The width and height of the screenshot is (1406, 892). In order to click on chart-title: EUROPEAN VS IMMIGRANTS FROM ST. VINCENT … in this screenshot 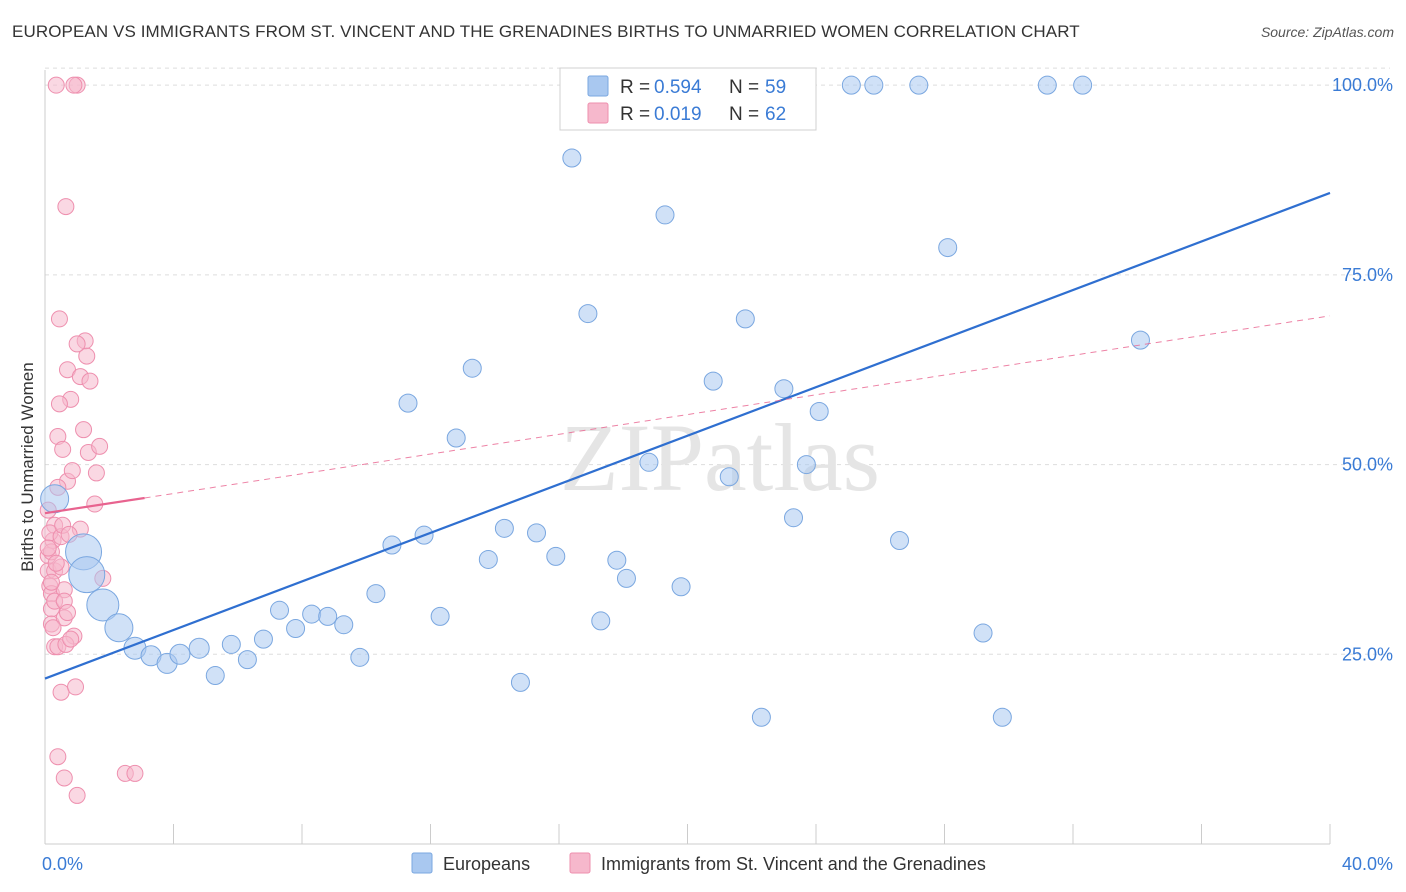, I will do `click(546, 31)`.